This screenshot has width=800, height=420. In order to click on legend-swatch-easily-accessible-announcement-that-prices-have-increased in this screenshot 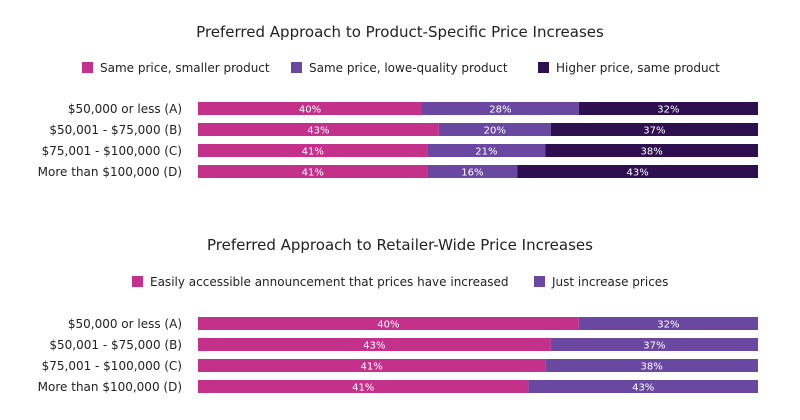, I will do `click(137, 281)`.